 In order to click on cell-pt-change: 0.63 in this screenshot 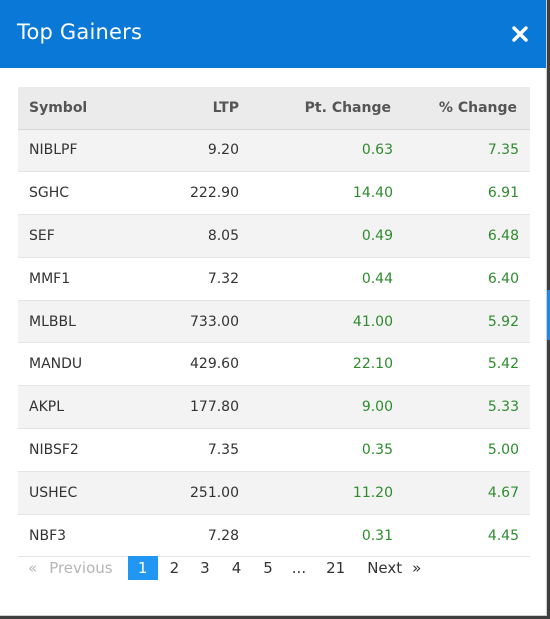, I will do `click(316, 151)`.